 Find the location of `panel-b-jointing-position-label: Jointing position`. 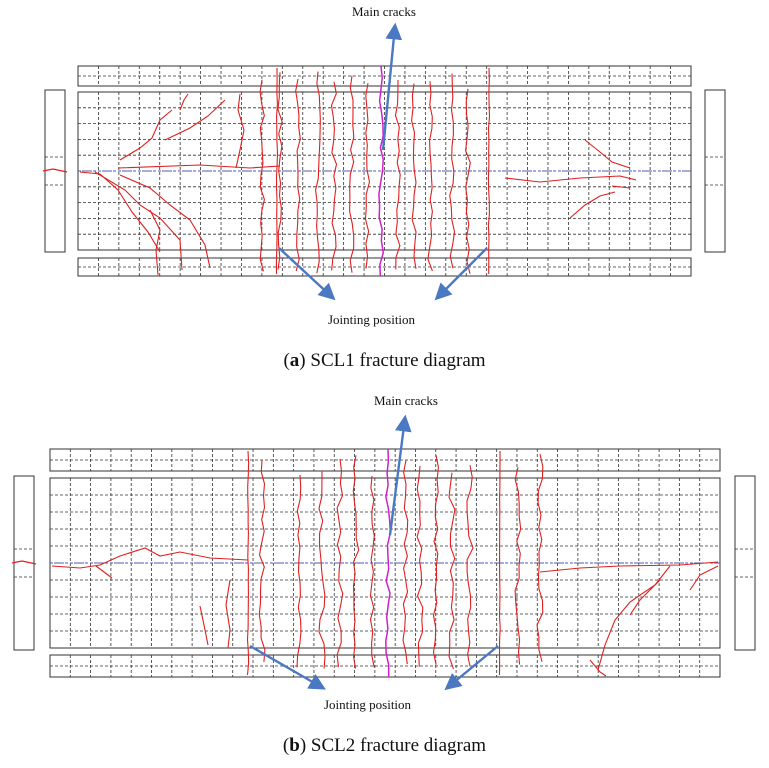

panel-b-jointing-position-label: Jointing position is located at coordinates (368, 704).